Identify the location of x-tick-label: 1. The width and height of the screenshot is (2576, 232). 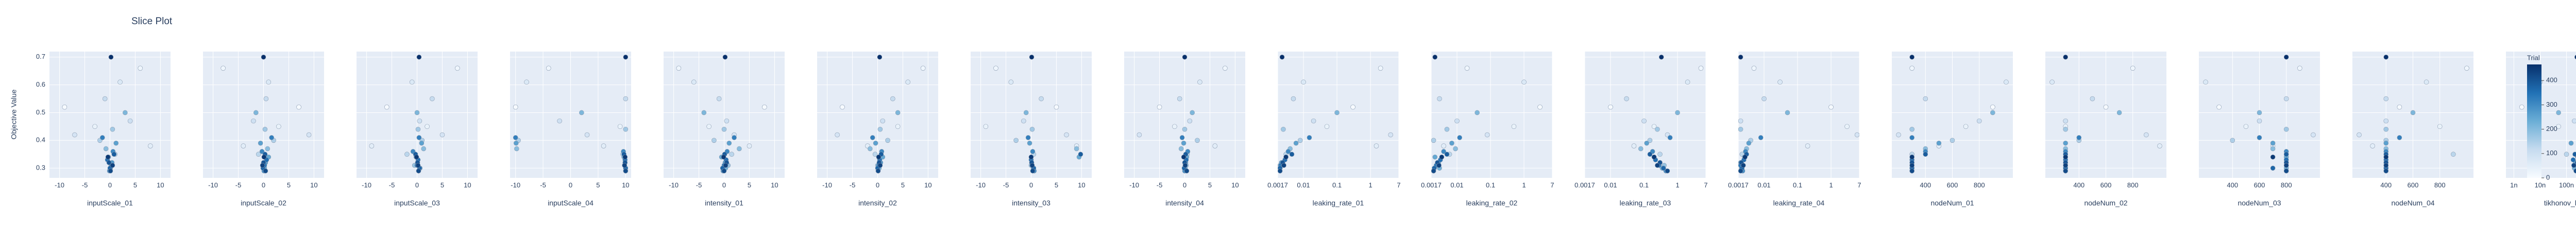
(1524, 185).